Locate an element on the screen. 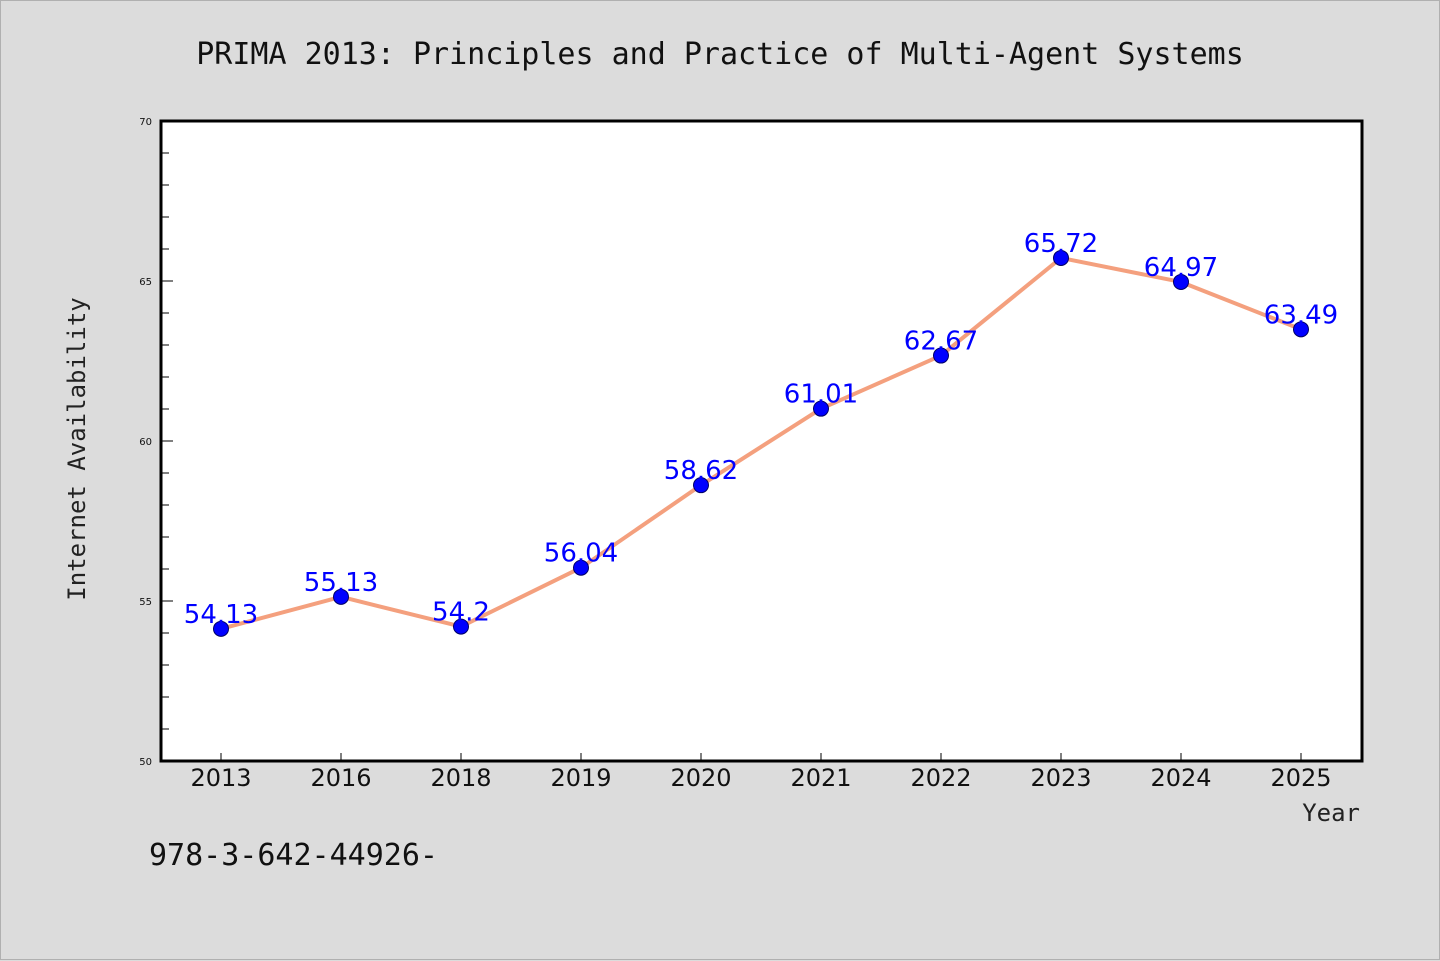  x-tick-label: 2025 is located at coordinates (1300, 778).